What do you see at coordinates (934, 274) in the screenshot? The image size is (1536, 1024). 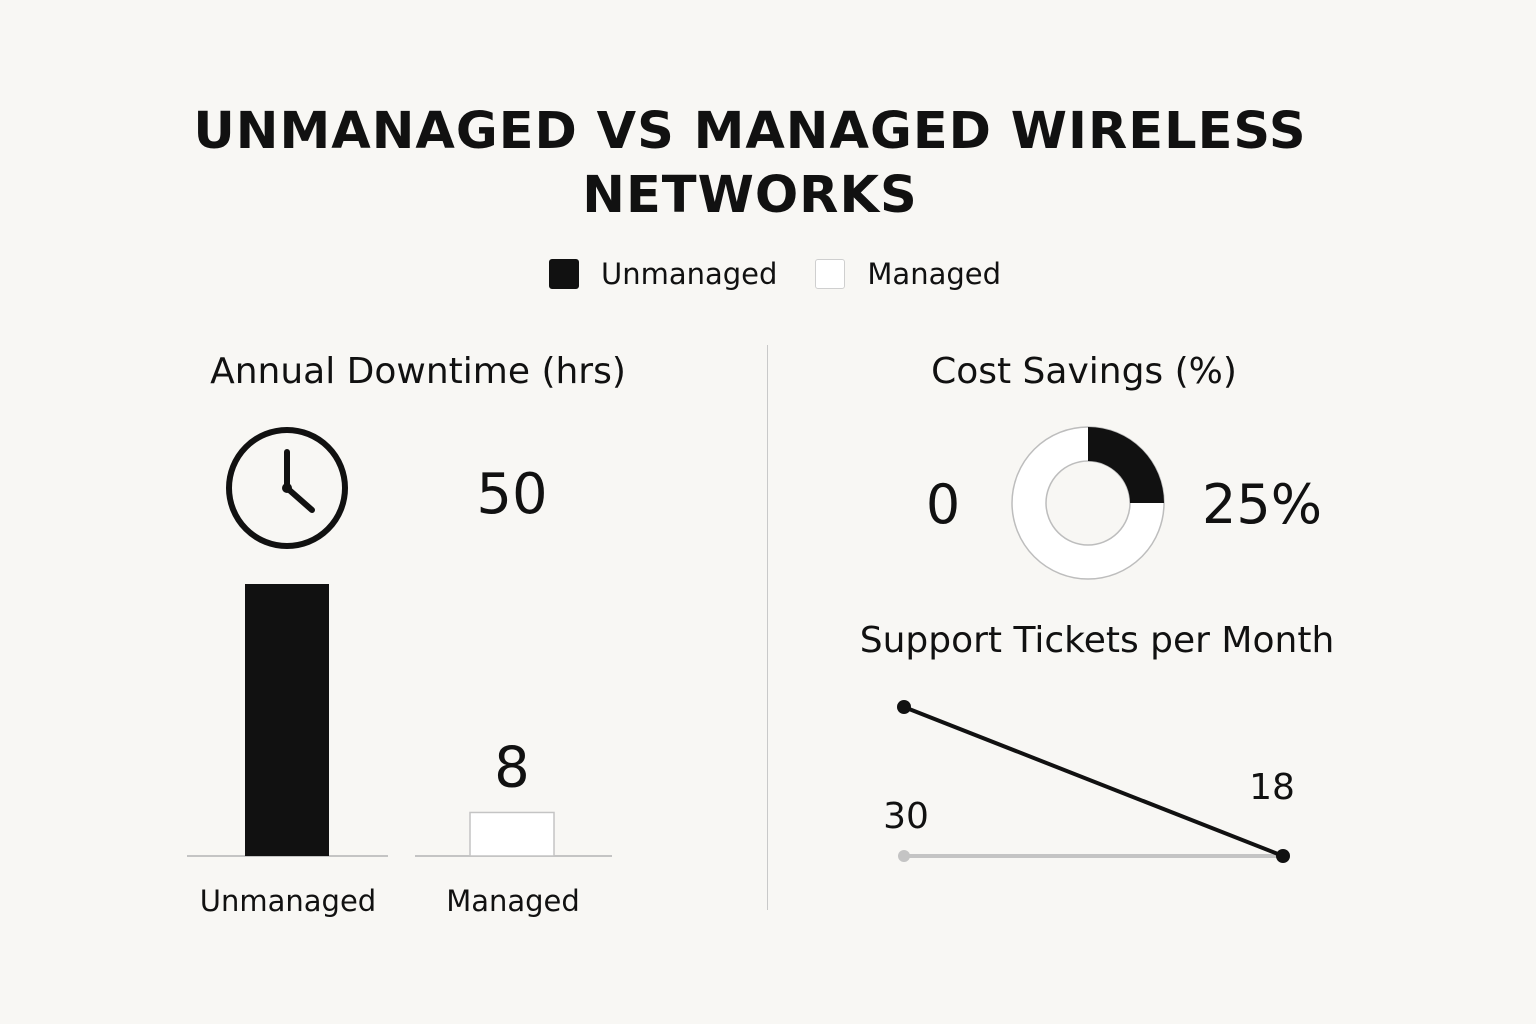 I see `legend-label-managed: Managed` at bounding box center [934, 274].